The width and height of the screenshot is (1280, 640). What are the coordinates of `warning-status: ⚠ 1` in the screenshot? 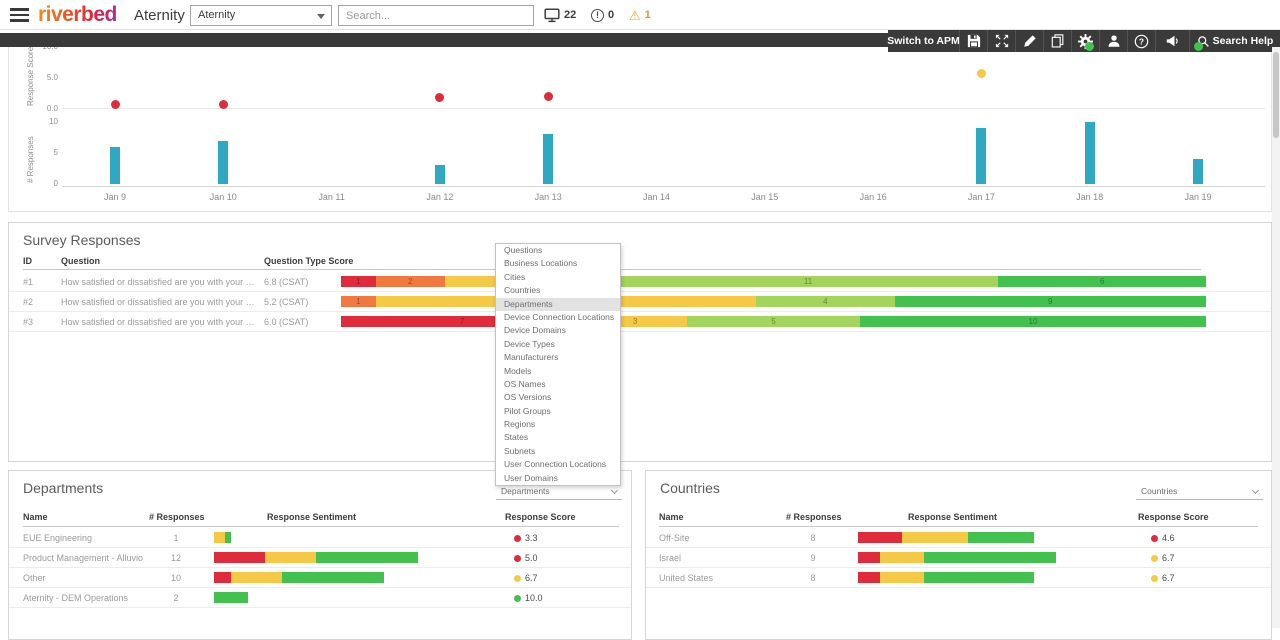 It's located at (640, 15).